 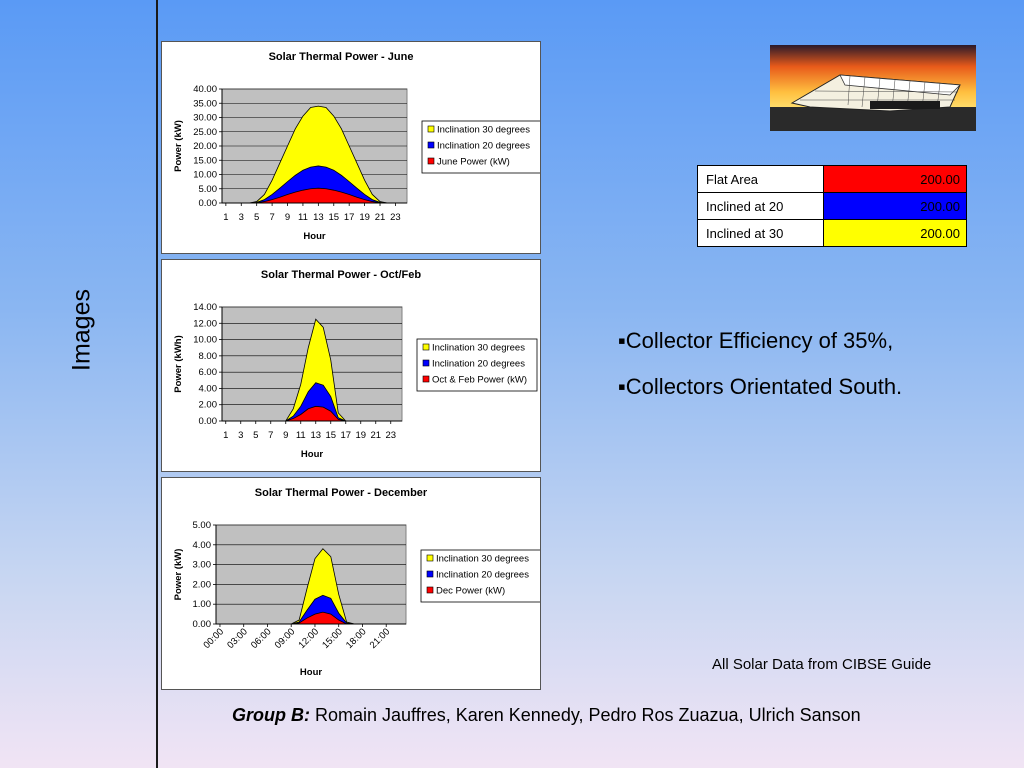 What do you see at coordinates (760, 233) in the screenshot?
I see `area-label: Inclined at 30` at bounding box center [760, 233].